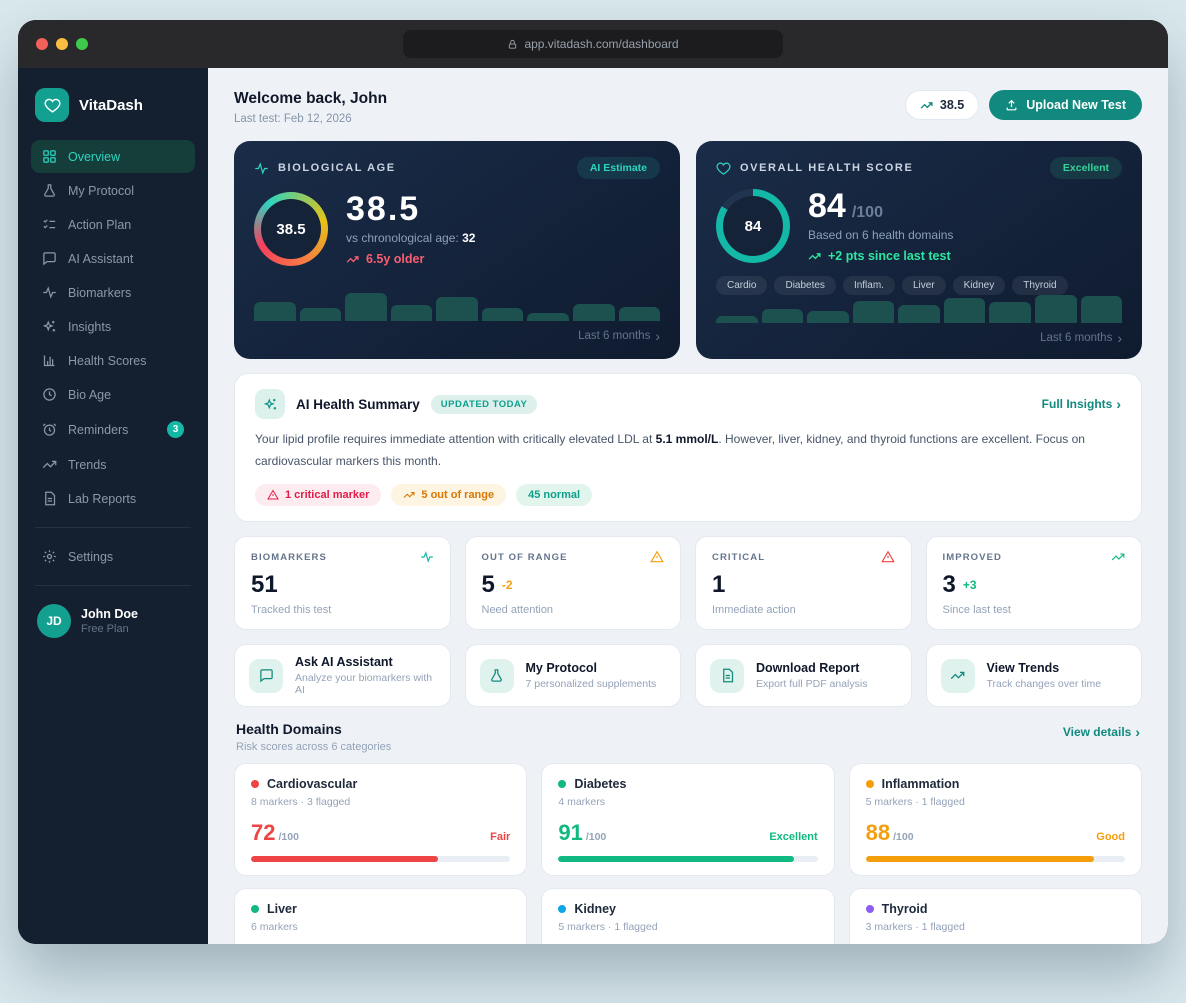 The width and height of the screenshot is (1186, 1003). Describe the element at coordinates (49, 556) in the screenshot. I see `gear-icon` at that location.